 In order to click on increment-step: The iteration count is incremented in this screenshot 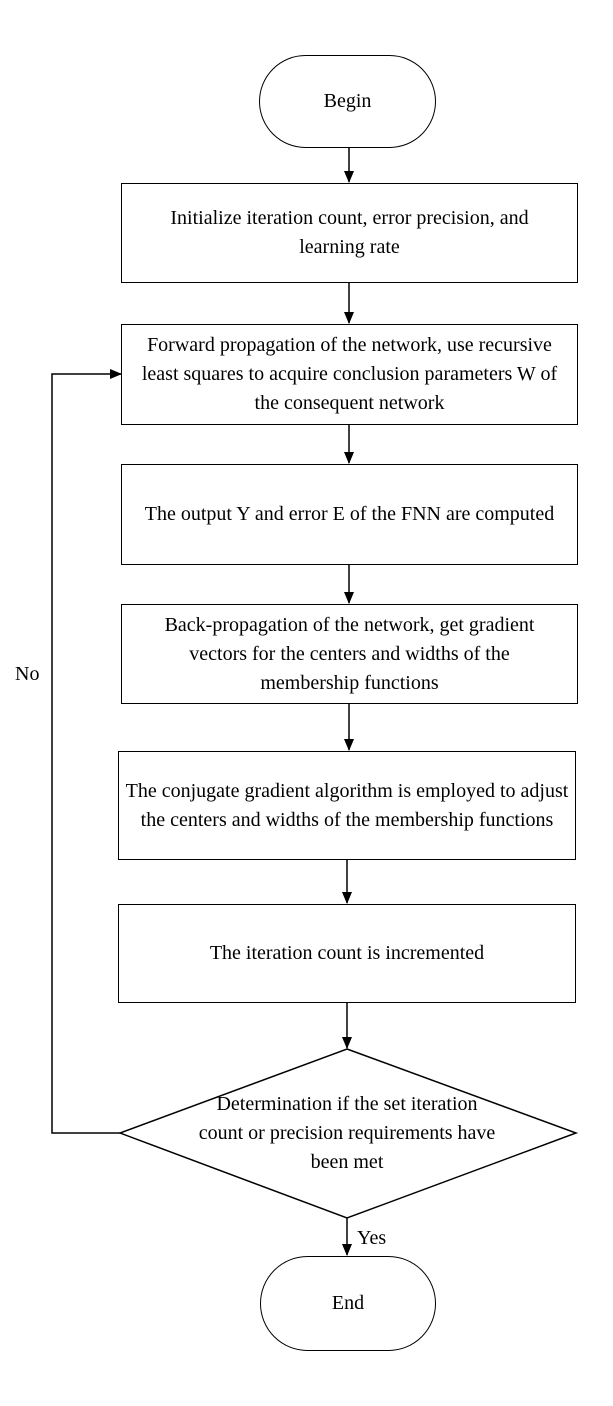, I will do `click(347, 953)`.